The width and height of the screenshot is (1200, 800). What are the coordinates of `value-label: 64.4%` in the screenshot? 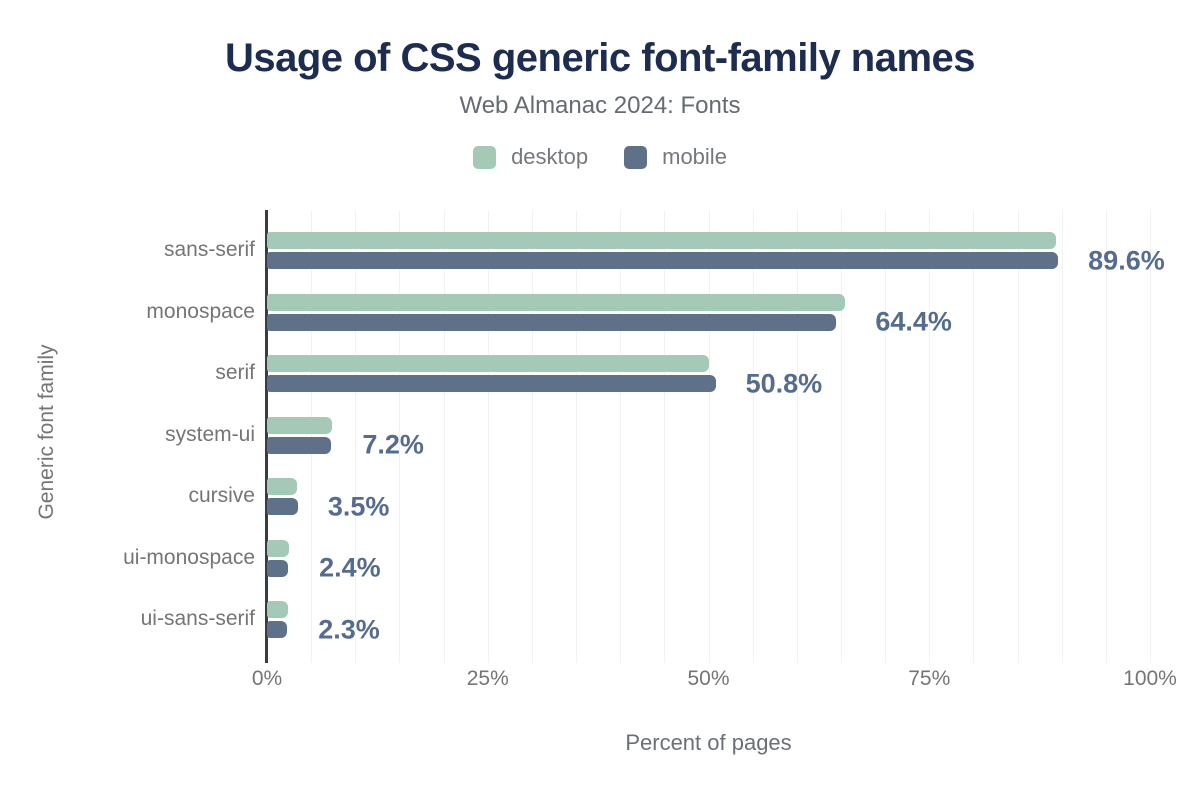 It's located at (913, 321).